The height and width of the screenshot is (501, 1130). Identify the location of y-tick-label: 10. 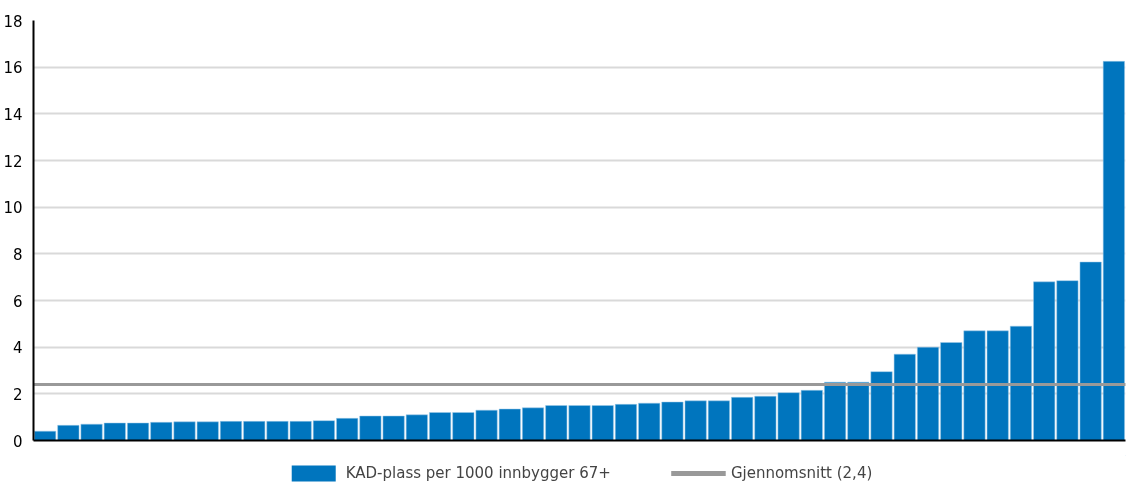
(13, 208).